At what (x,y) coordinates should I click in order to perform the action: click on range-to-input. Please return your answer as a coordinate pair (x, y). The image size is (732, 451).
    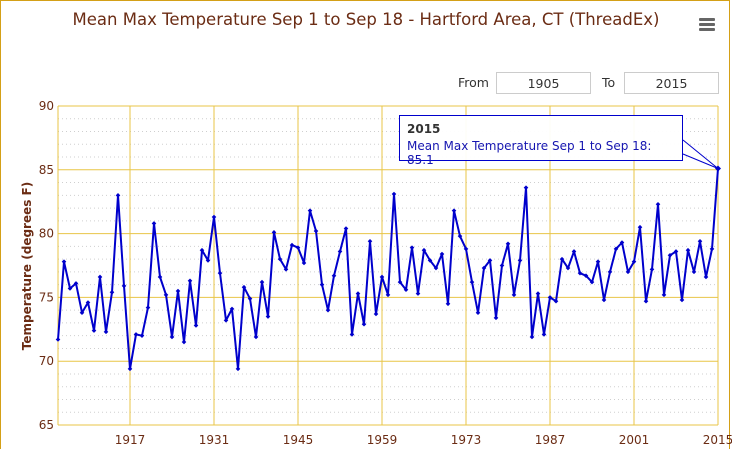
    Looking at the image, I should click on (671, 83).